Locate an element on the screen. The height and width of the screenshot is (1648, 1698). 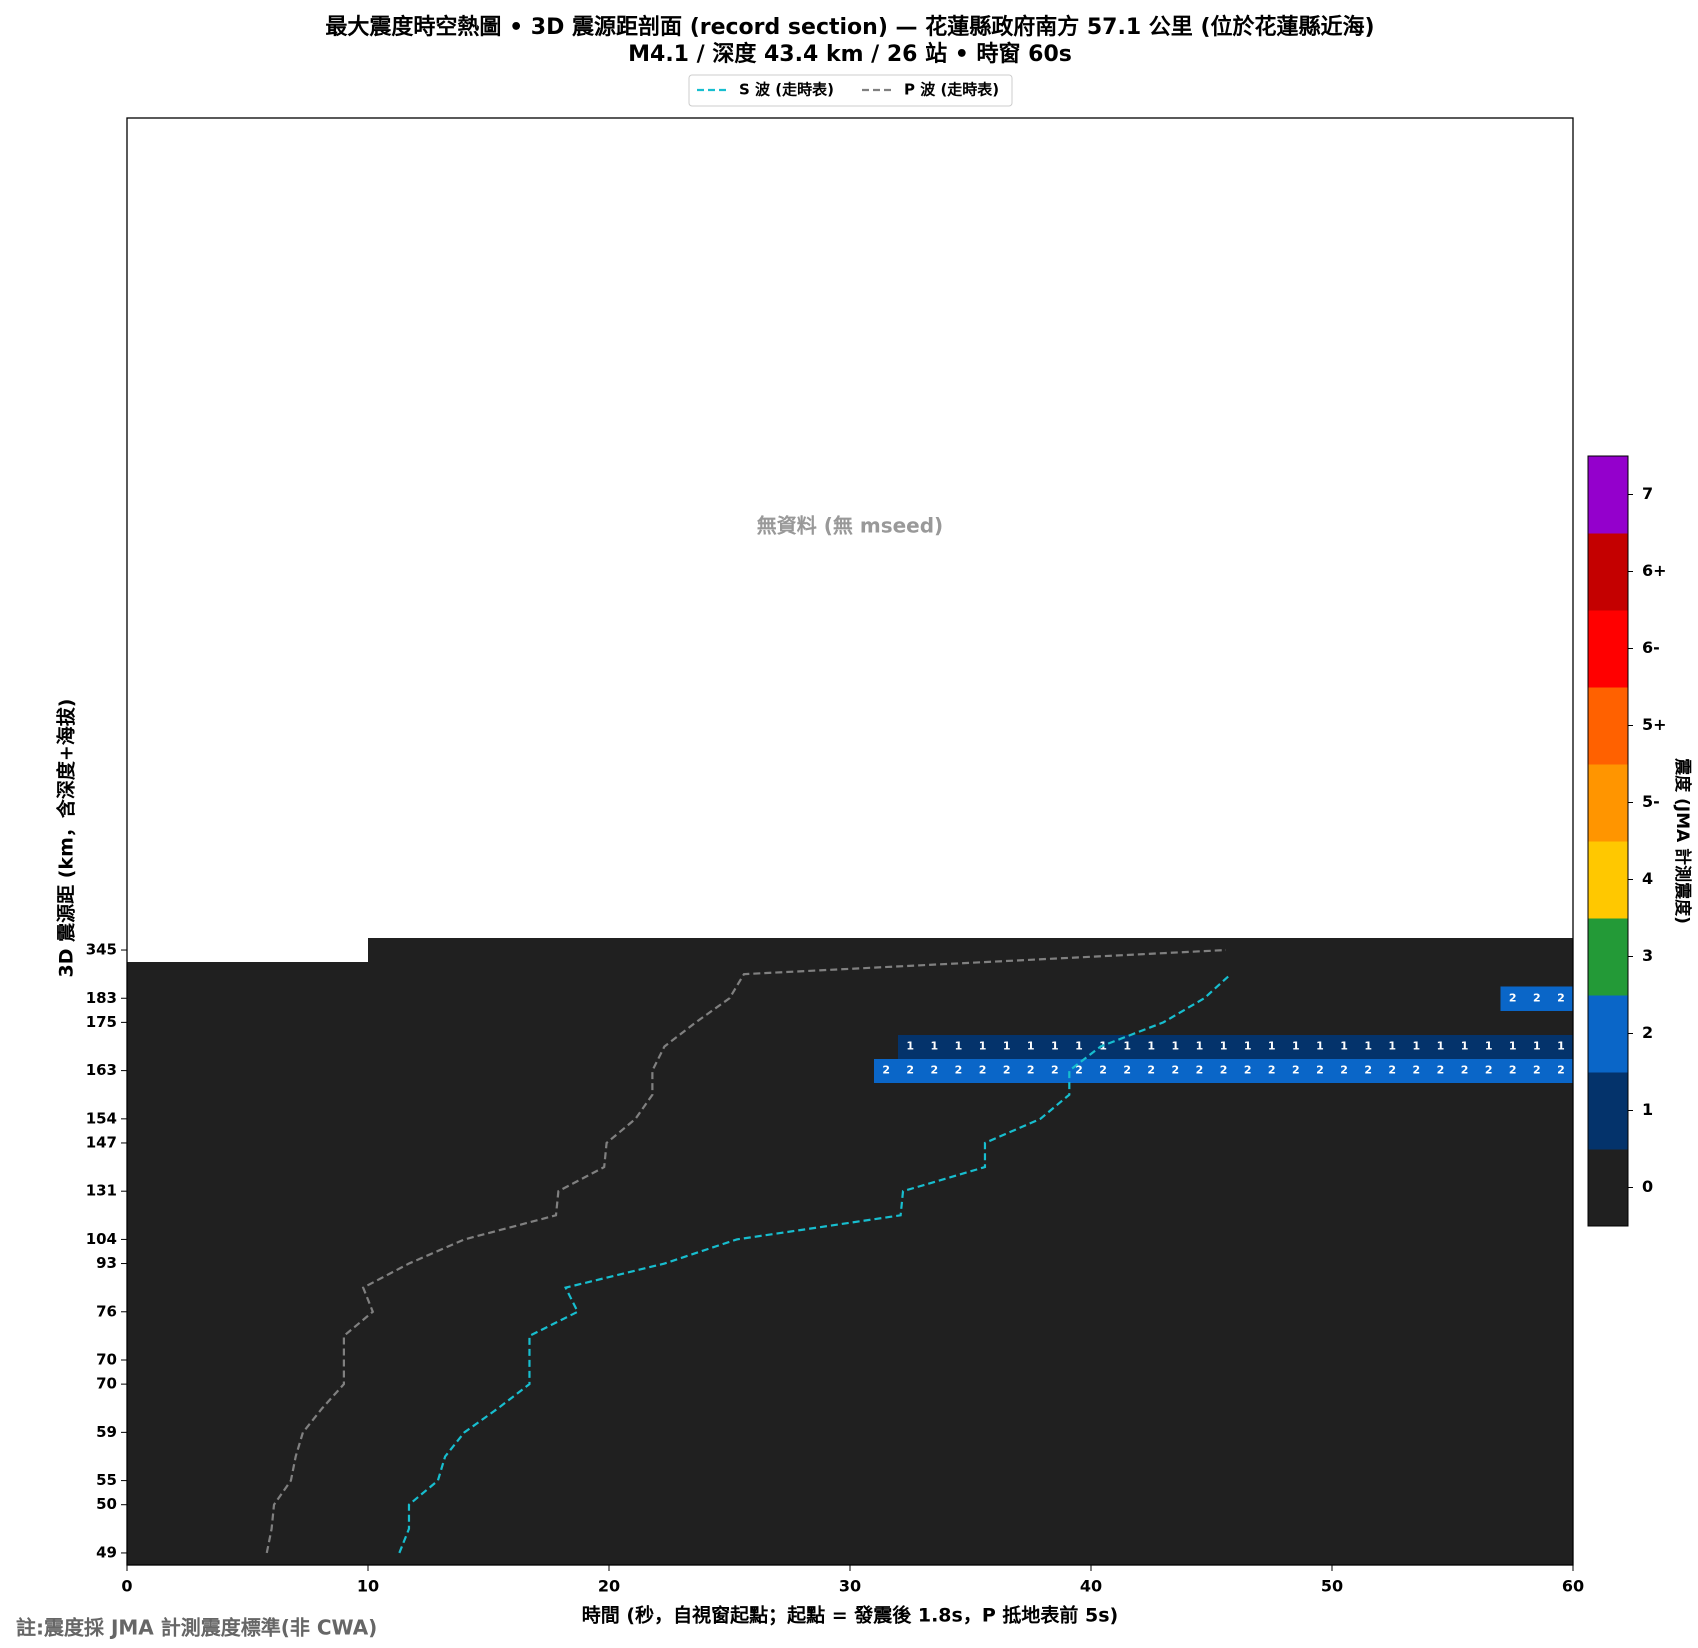
x-tick-label: 10 is located at coordinates (368, 1586).